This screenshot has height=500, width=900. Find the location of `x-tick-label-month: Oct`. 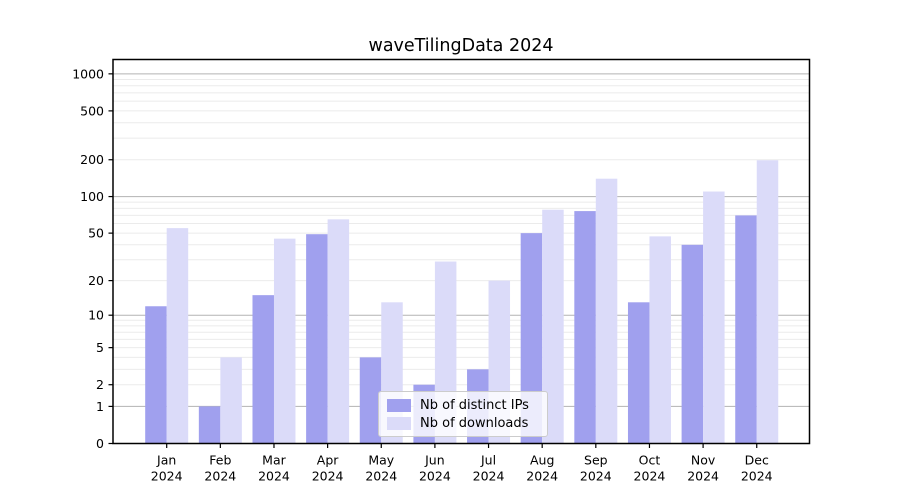

x-tick-label-month: Oct is located at coordinates (650, 460).